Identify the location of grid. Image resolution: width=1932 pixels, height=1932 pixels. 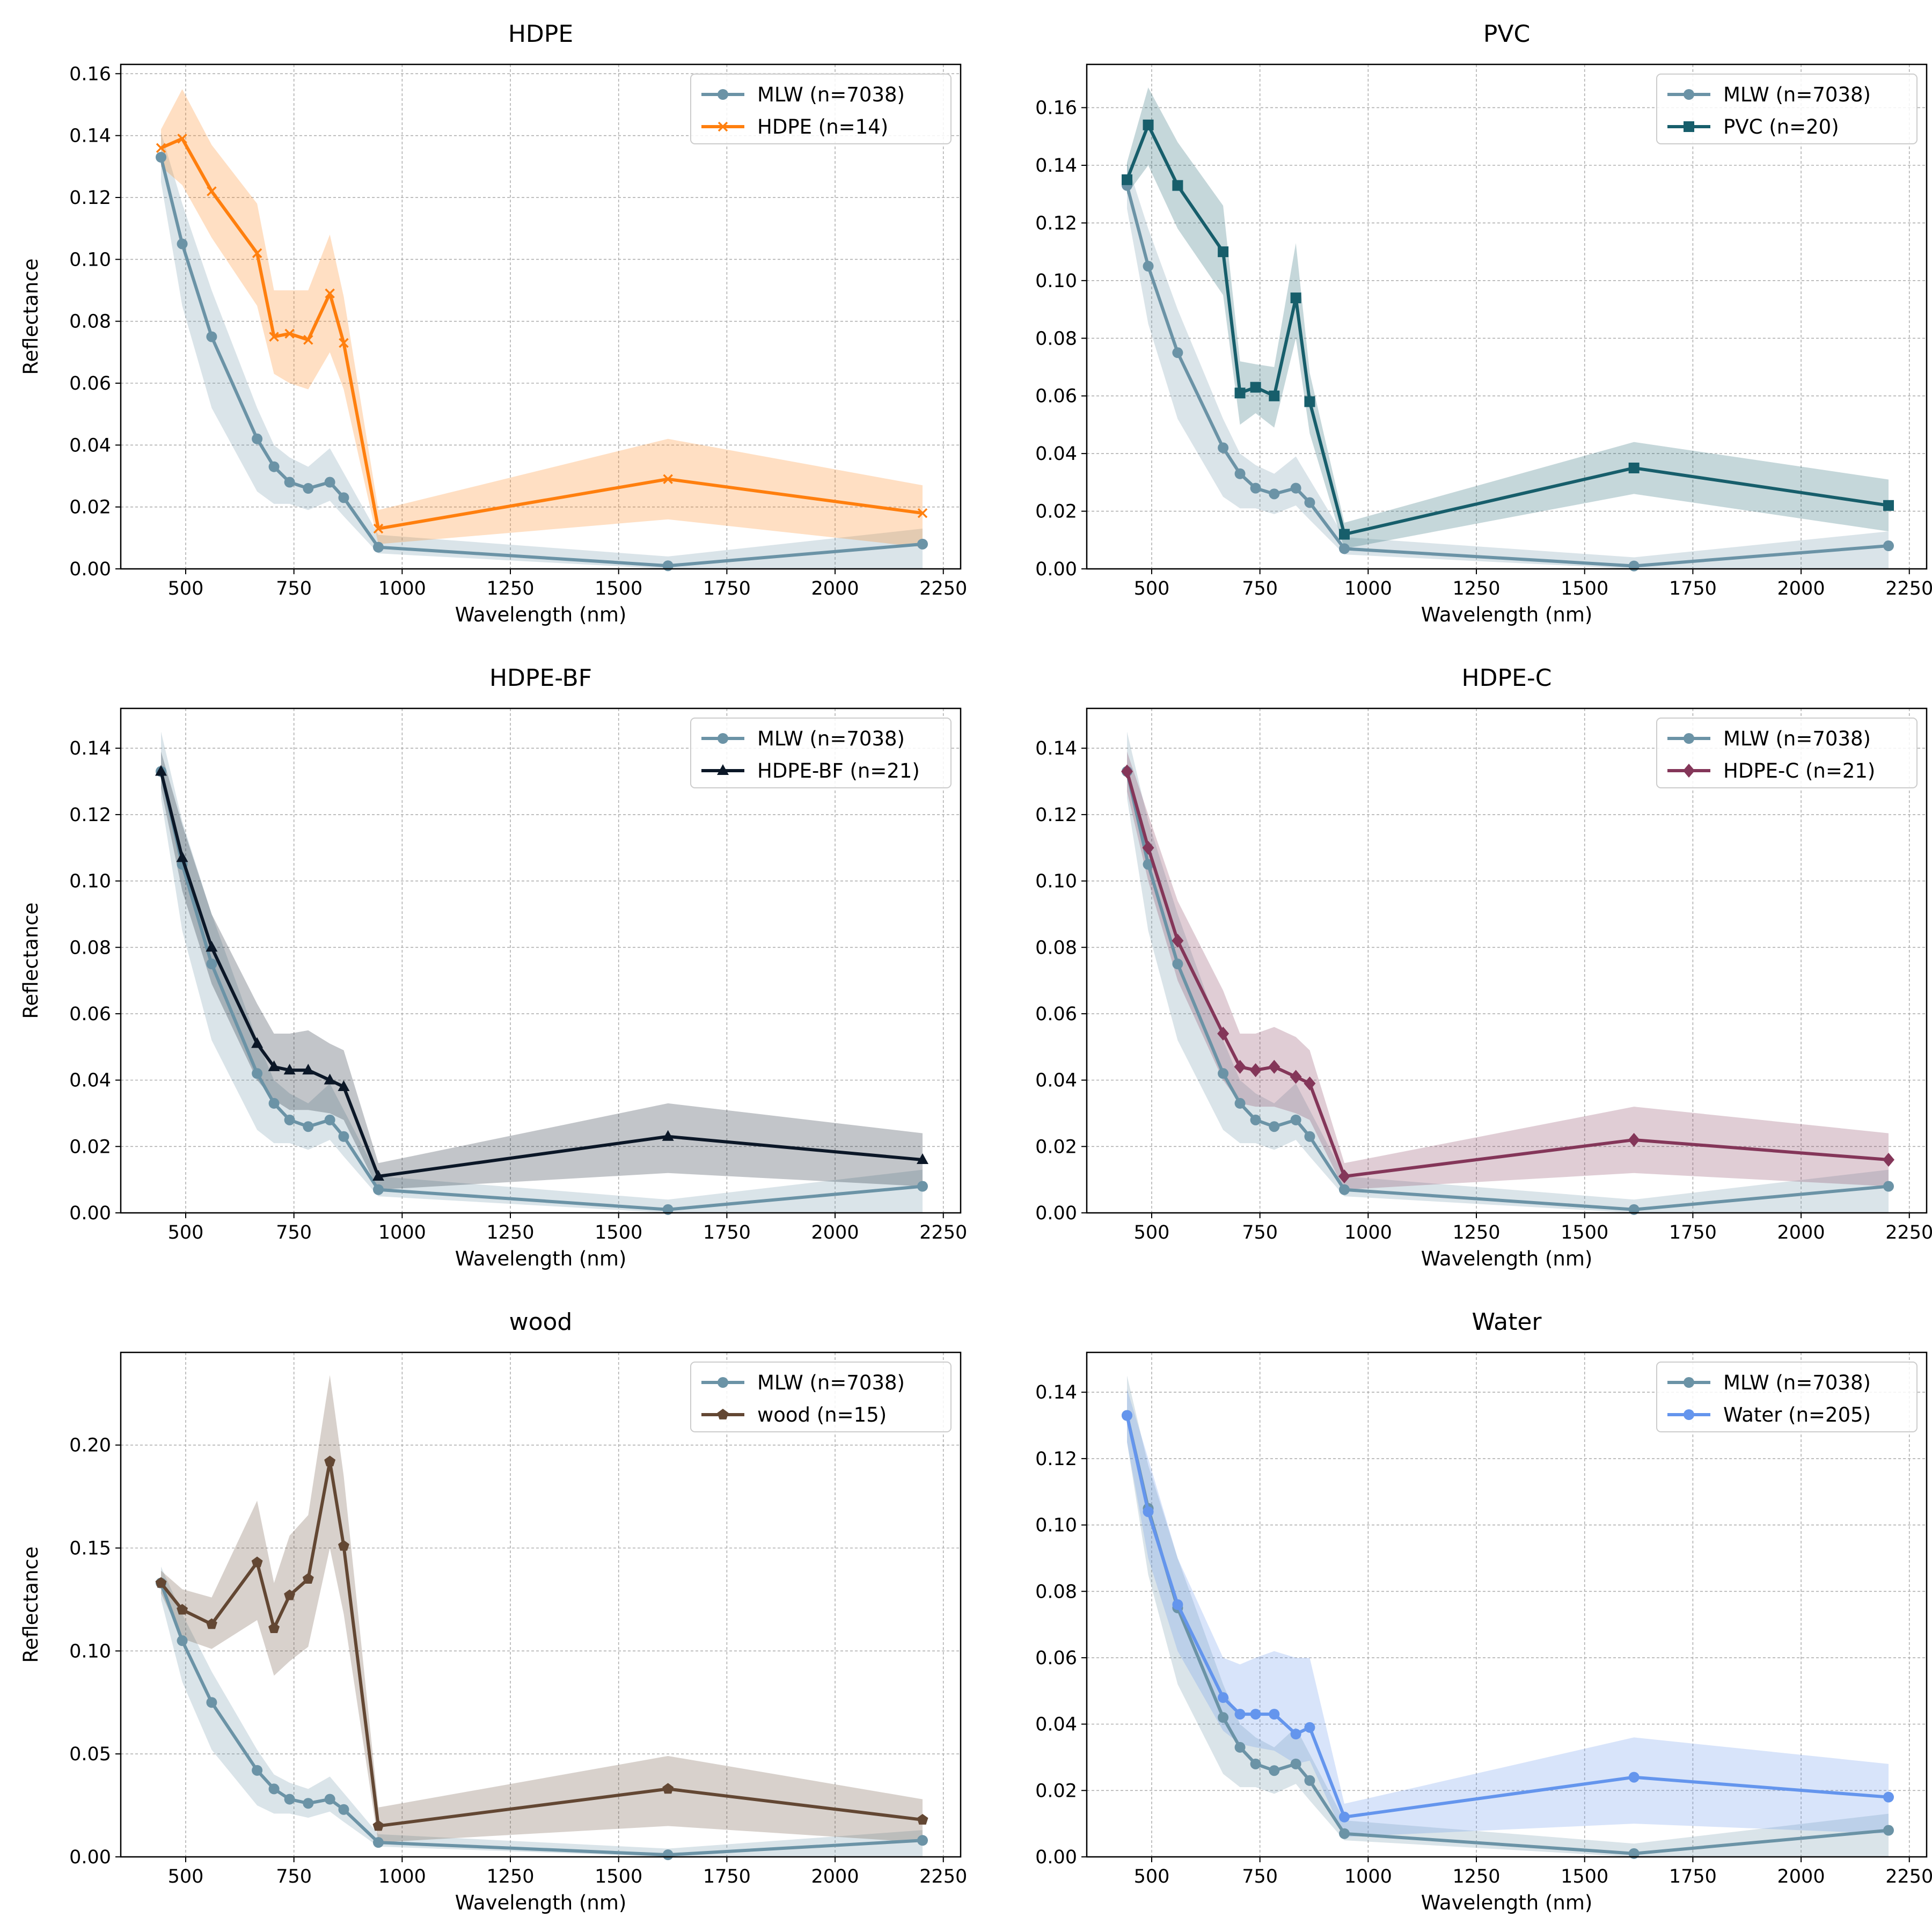
(1507, 960).